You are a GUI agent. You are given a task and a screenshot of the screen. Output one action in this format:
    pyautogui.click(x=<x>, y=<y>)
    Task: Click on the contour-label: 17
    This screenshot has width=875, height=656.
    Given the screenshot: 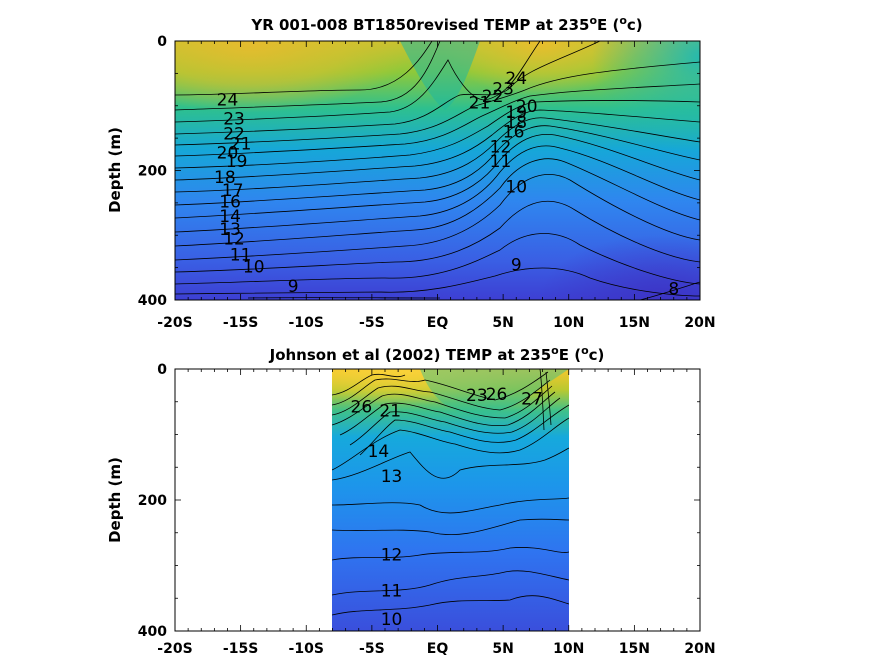 What is the action you would take?
    pyautogui.click(x=233, y=191)
    